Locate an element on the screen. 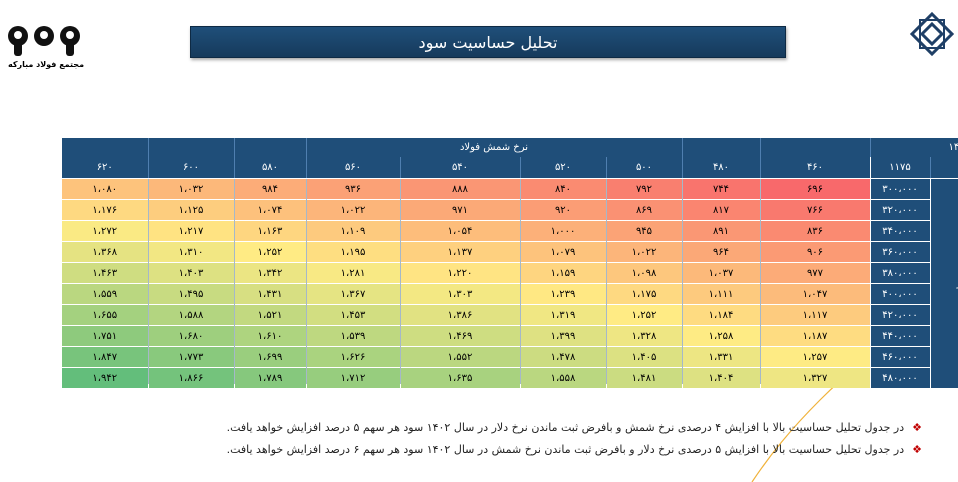 The height and width of the screenshot is (482, 958). table-cell: ۱،۰۷۴ is located at coordinates (269, 210).